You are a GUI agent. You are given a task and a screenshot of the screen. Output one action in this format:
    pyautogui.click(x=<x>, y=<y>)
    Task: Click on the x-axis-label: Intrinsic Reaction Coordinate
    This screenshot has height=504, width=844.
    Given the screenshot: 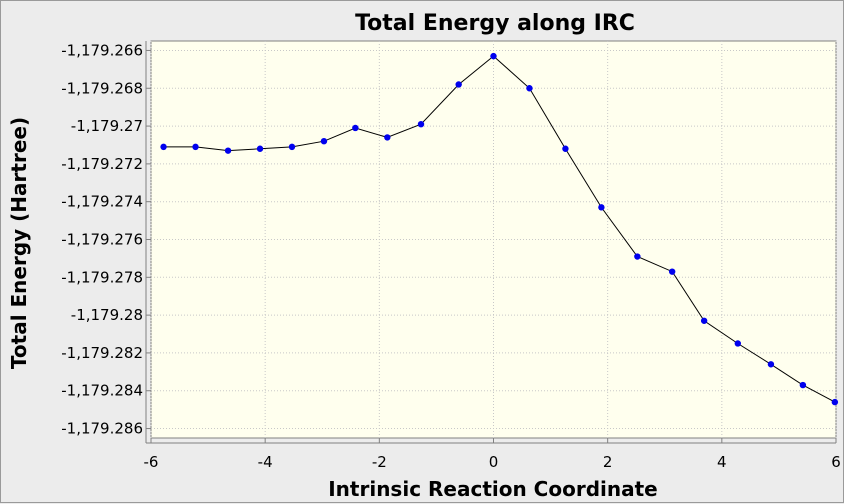 What is the action you would take?
    pyautogui.click(x=493, y=489)
    